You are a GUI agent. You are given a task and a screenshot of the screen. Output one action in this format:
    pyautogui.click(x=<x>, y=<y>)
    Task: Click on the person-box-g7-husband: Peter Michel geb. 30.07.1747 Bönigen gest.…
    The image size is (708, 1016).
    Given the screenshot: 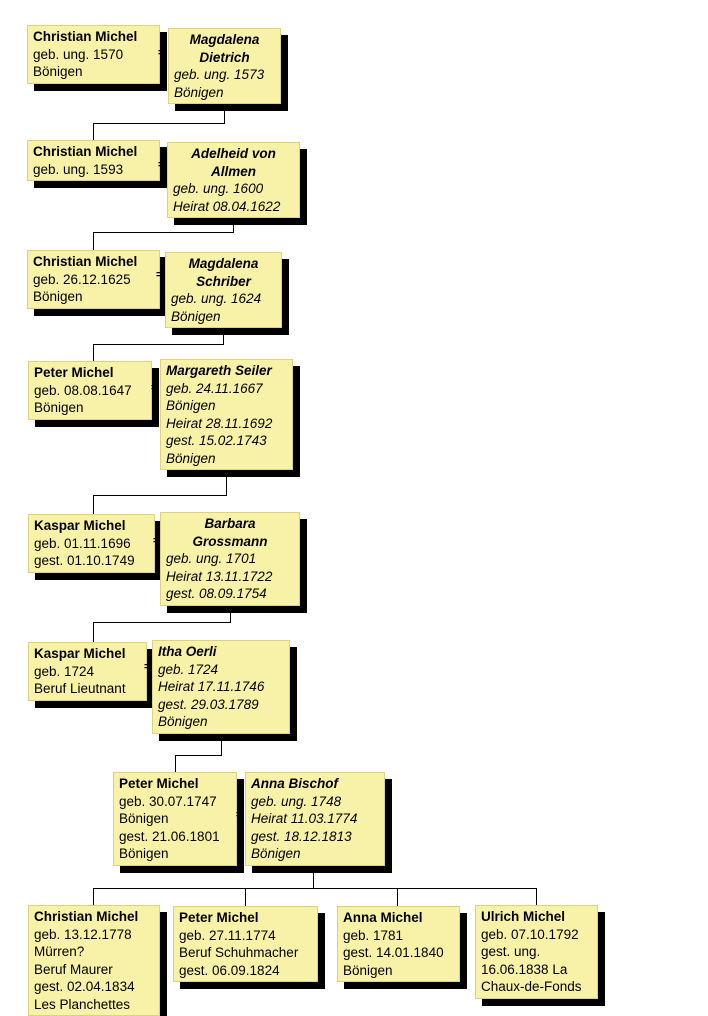 What is the action you would take?
    pyautogui.click(x=175, y=819)
    